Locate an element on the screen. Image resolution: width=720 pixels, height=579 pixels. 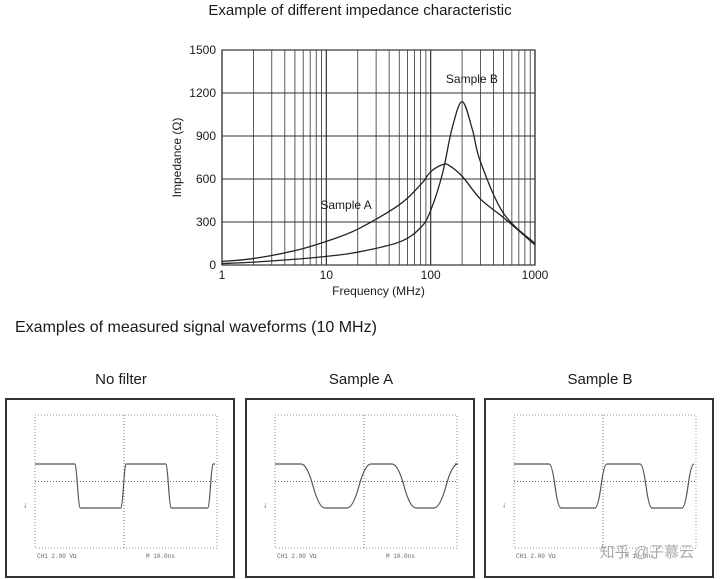
scope-panel-sample-b: ↓ CH1 2.00 VΩ M 10.0ns 知乎 @子慕云 is located at coordinates (599, 488).